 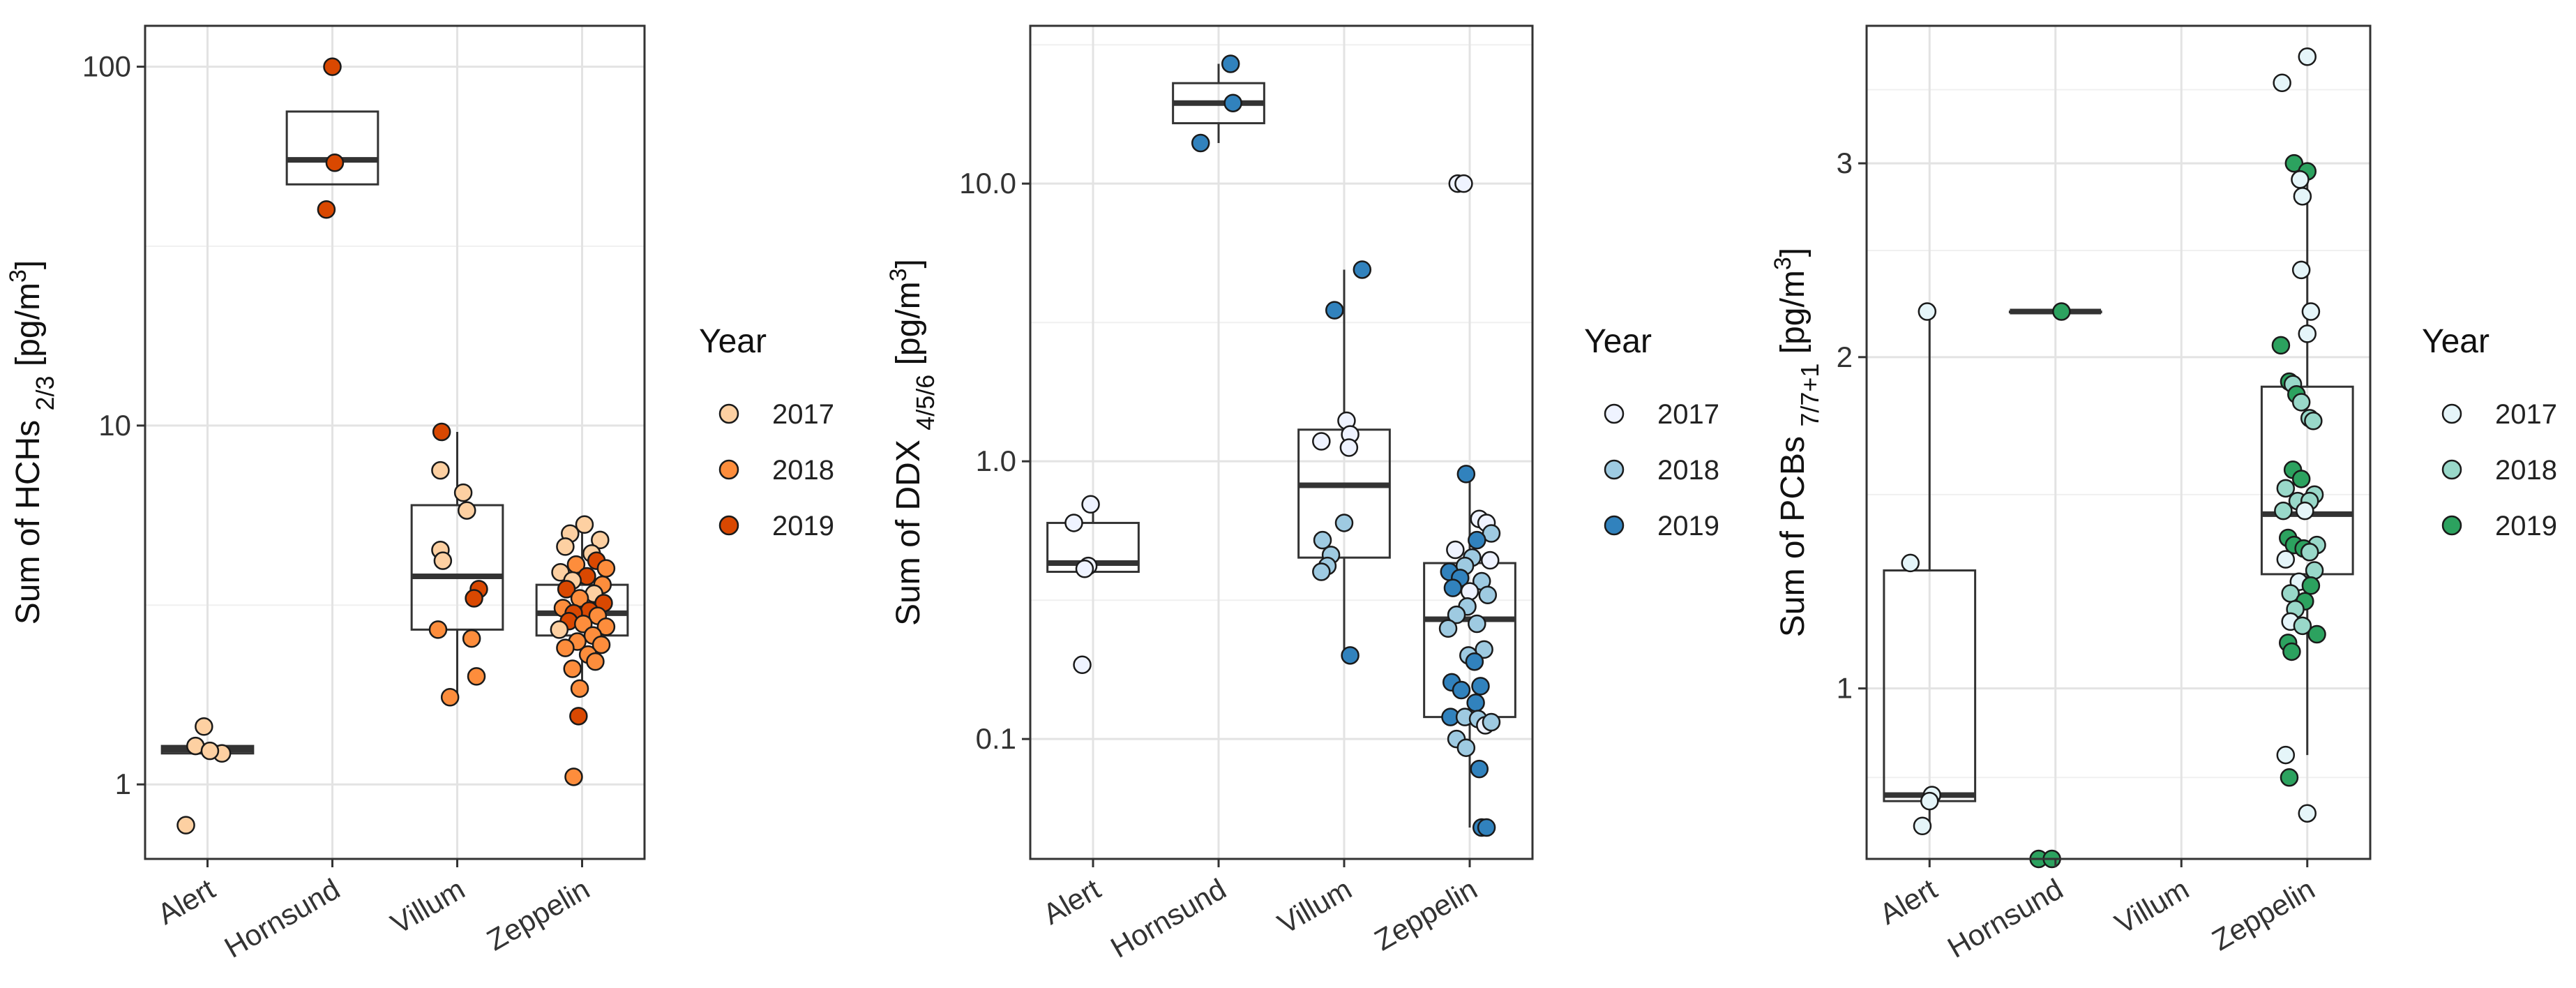 I want to click on y-axis-title: Sum of PCBs 7/7+1 [pg/m3], so click(x=1797, y=442).